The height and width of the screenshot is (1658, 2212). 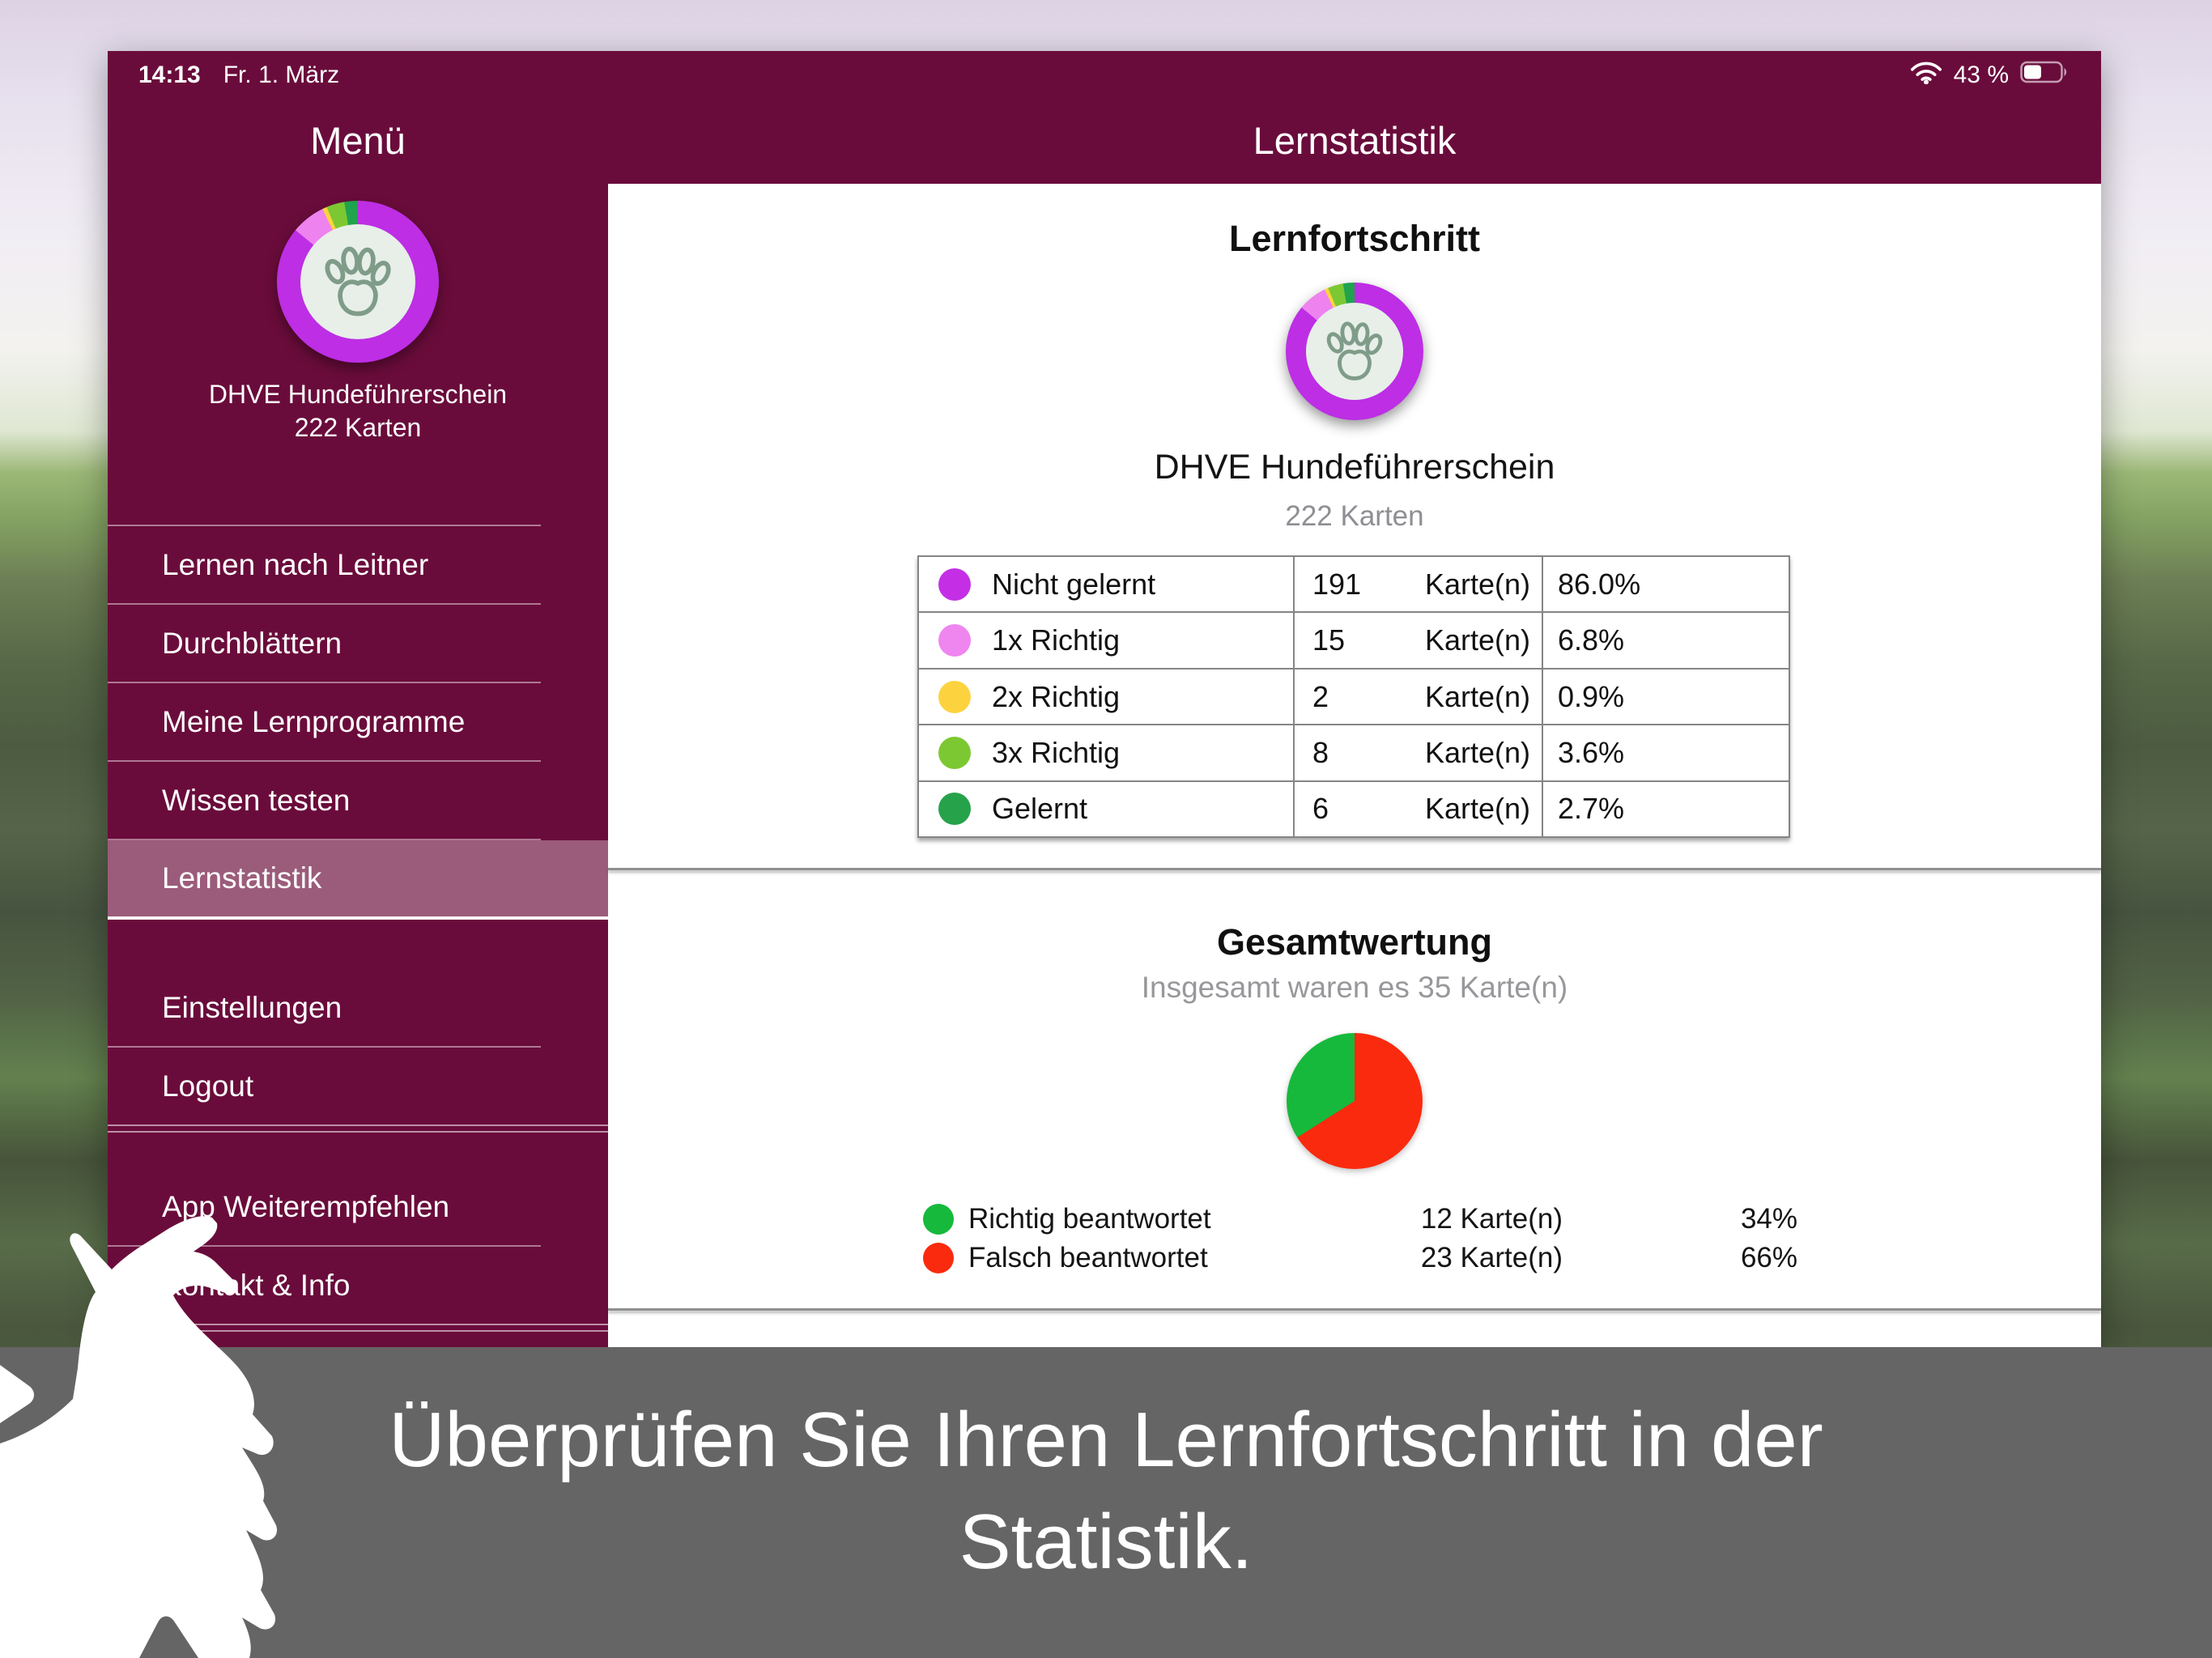 I want to click on sidebar-title: Menü, so click(x=358, y=140).